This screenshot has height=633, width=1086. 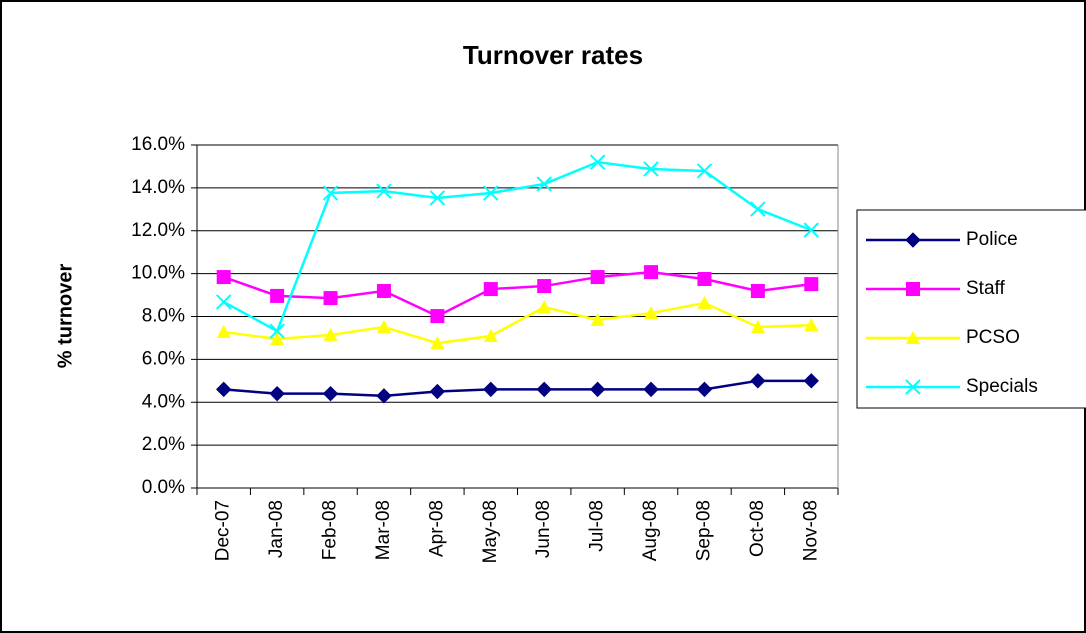 What do you see at coordinates (993, 337) in the screenshot?
I see `legend-label: PCSO` at bounding box center [993, 337].